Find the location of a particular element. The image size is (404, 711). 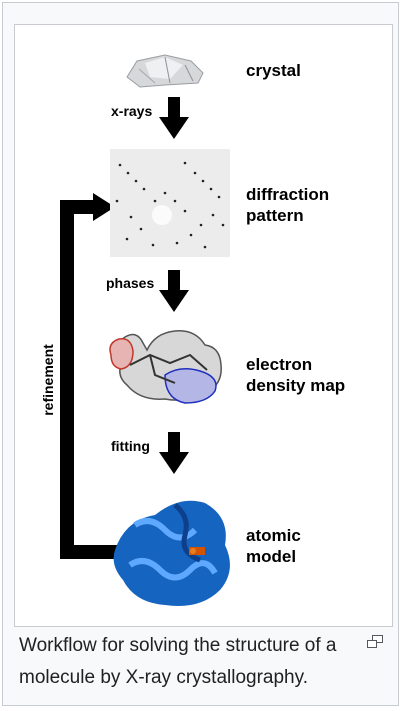

arrow-label-fitting: fitting is located at coordinates (130, 446).